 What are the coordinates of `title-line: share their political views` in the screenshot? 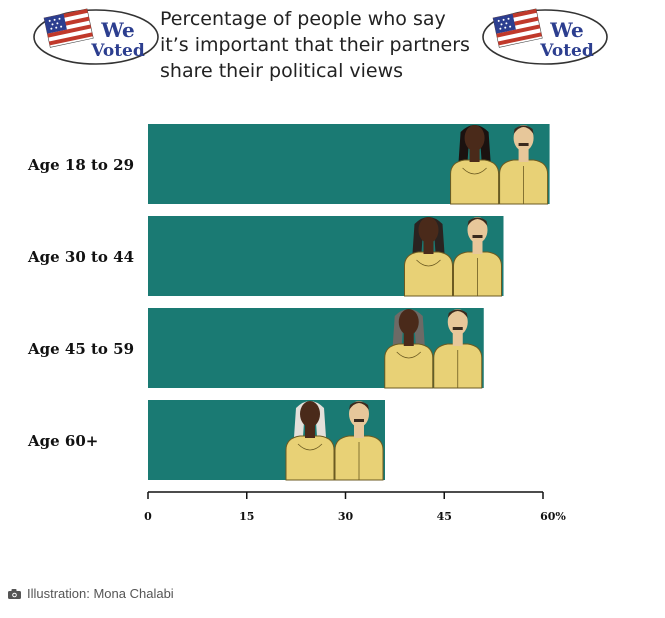 It's located at (282, 71).